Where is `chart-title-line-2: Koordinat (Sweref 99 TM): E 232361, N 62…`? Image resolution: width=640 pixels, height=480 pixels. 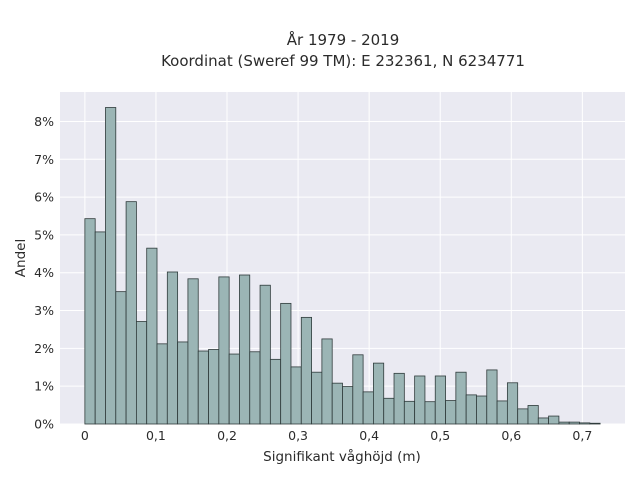 chart-title-line-2: Koordinat (Sweref 99 TM): E 232361, N 62… is located at coordinates (343, 61).